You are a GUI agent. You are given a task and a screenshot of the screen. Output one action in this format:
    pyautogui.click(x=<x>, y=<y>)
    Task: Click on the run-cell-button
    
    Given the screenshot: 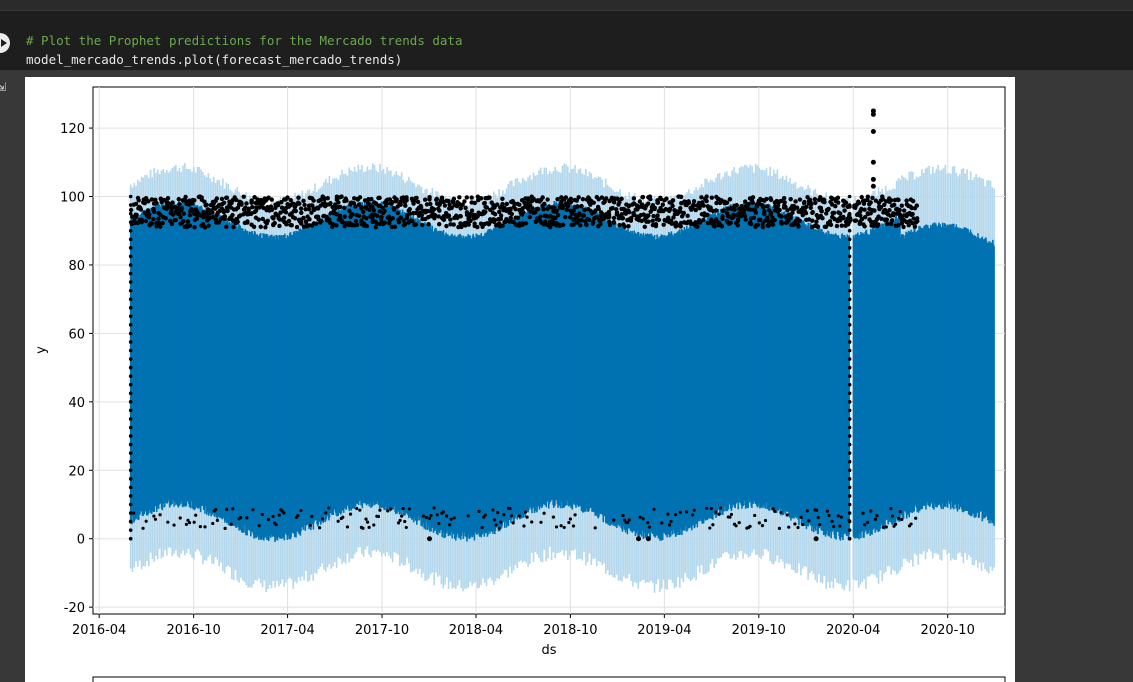 What is the action you would take?
    pyautogui.click(x=5, y=43)
    